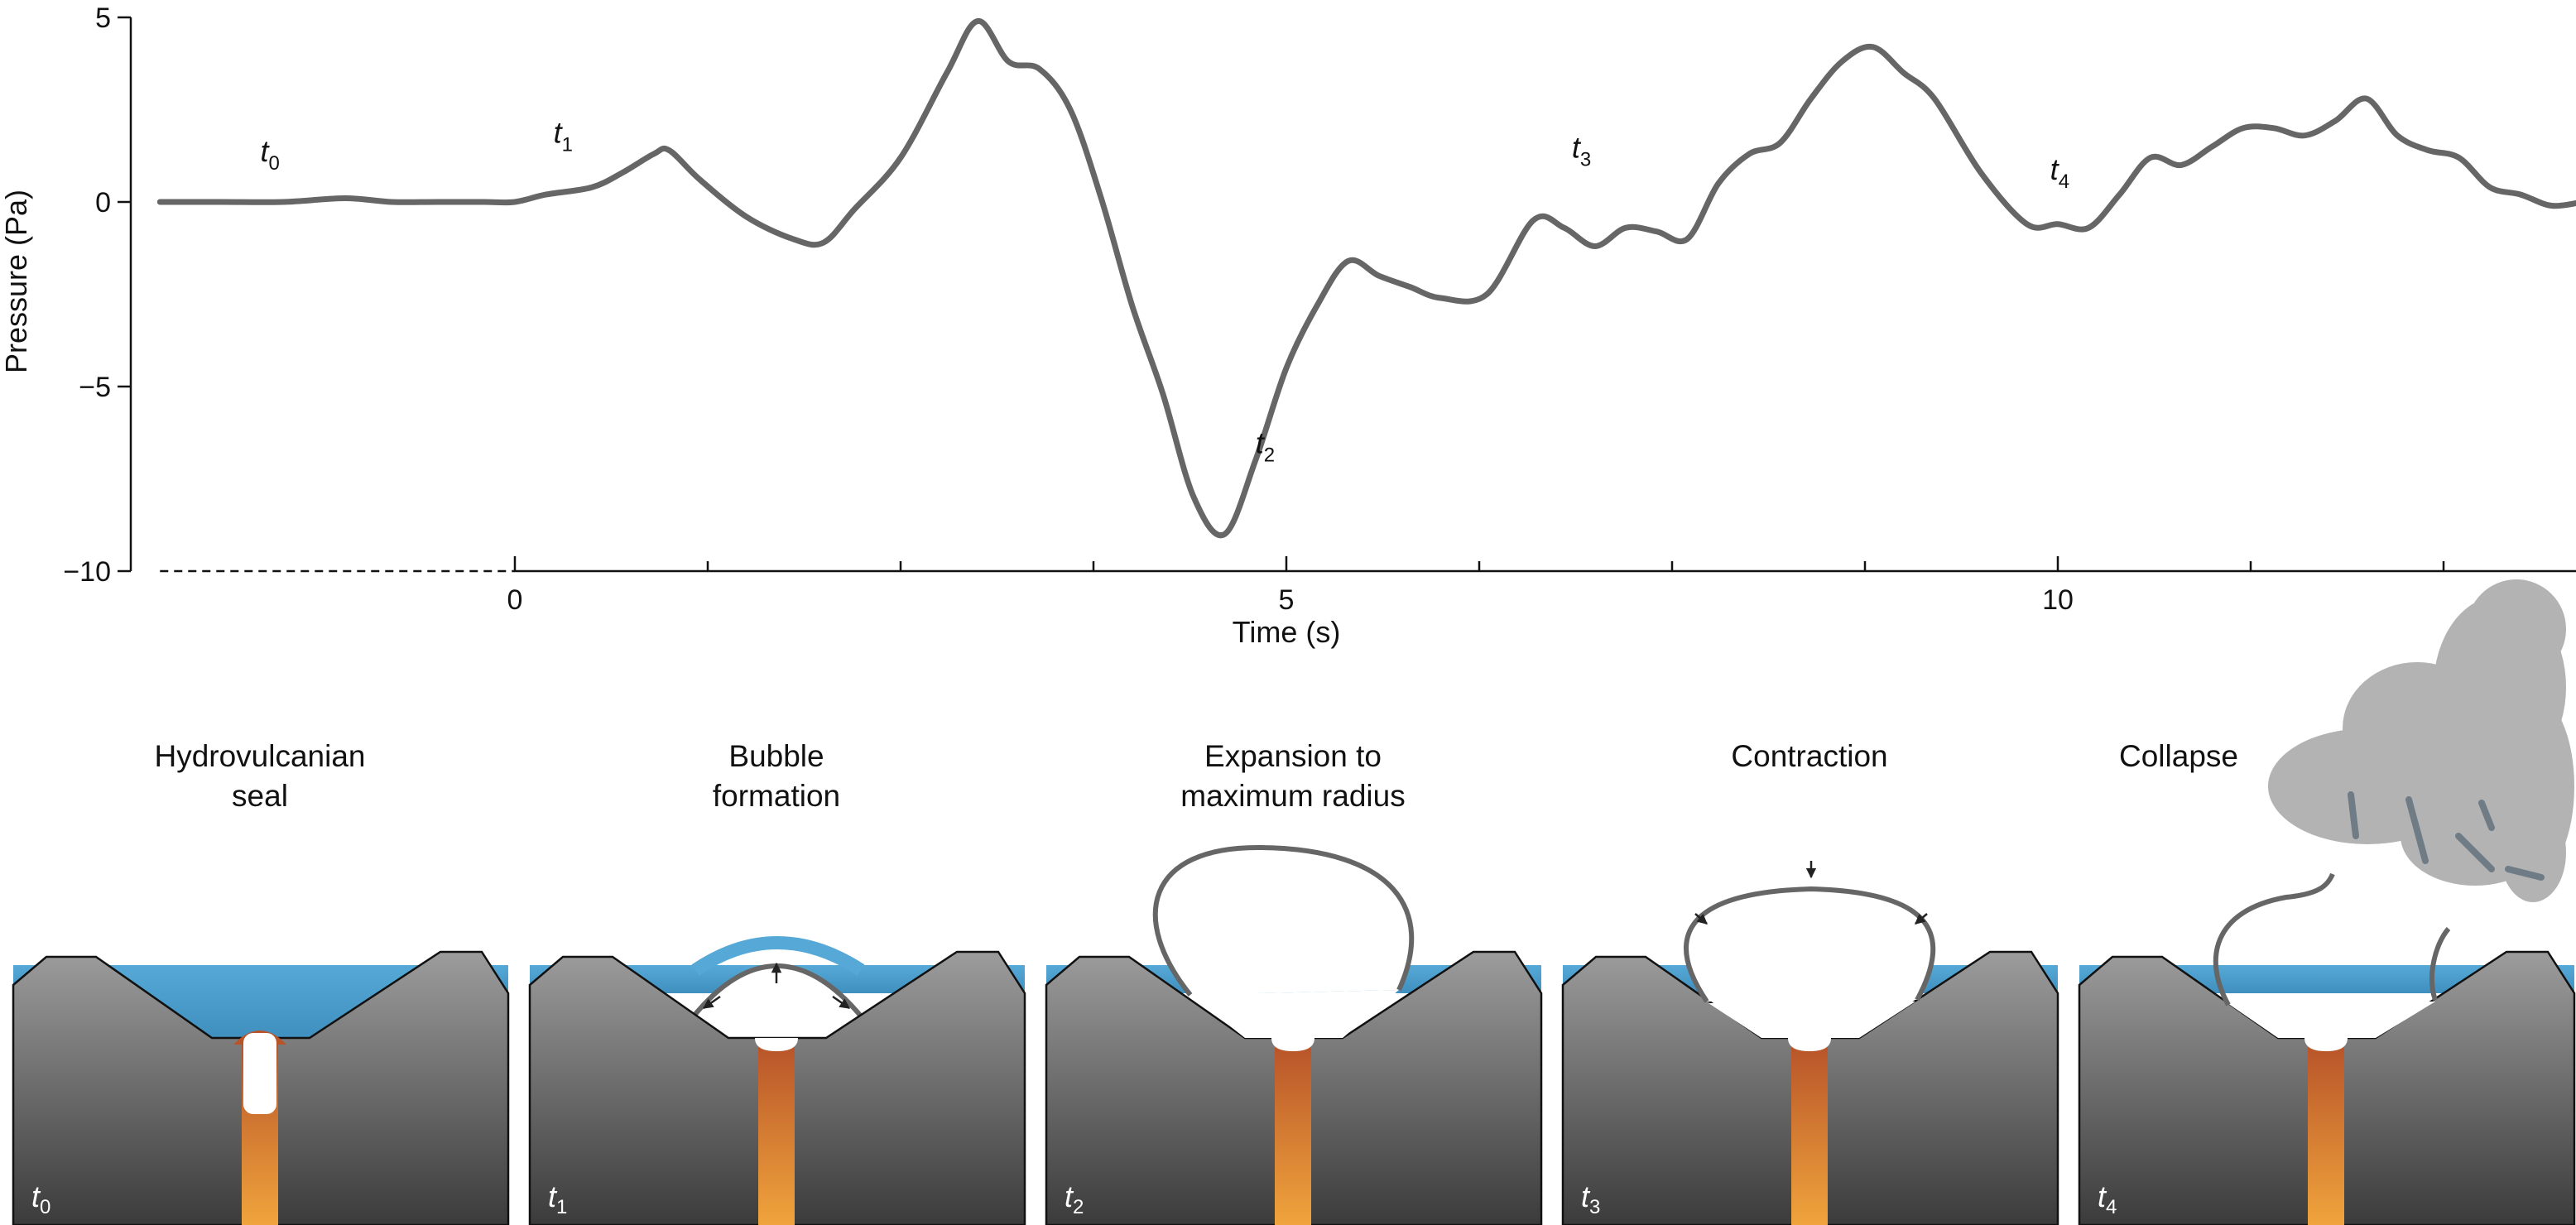  What do you see at coordinates (87, 572) in the screenshot?
I see `y-tick-label: −10` at bounding box center [87, 572].